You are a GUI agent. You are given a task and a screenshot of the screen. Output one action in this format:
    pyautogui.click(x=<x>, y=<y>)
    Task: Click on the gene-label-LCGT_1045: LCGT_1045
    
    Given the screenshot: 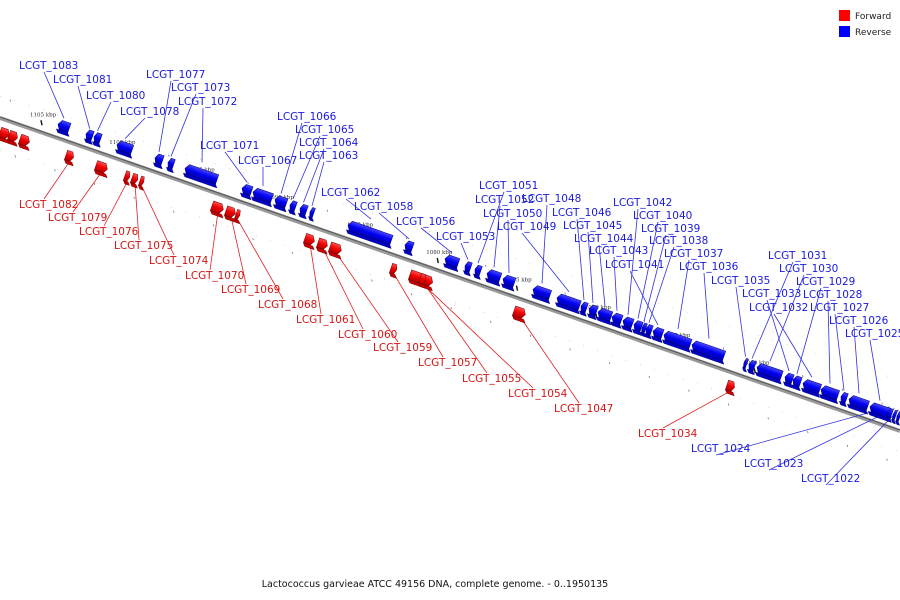 What is the action you would take?
    pyautogui.click(x=592, y=226)
    